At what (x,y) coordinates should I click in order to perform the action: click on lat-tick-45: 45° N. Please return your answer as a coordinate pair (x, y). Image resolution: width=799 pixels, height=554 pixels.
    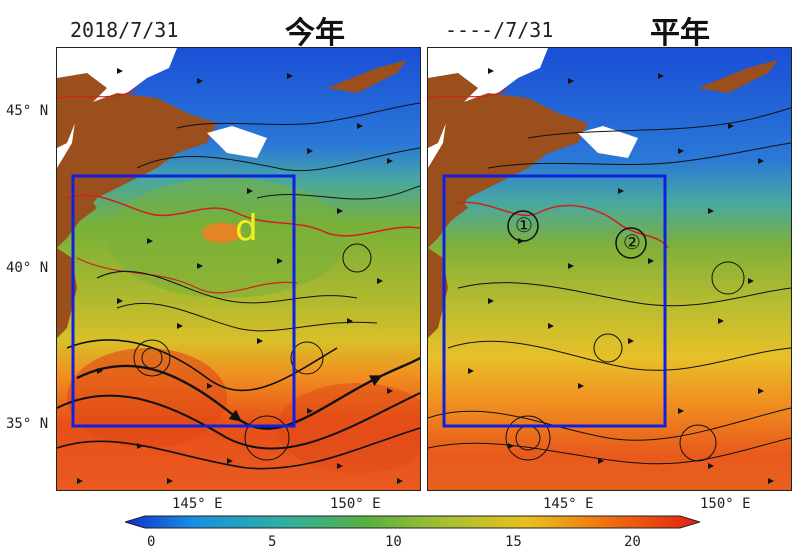
    Looking at the image, I should click on (27, 111).